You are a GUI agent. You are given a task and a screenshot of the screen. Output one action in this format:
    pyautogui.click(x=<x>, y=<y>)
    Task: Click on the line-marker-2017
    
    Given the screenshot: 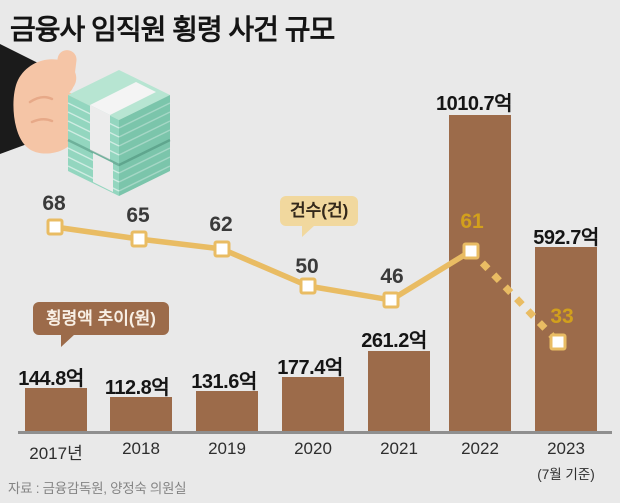 What is the action you would take?
    pyautogui.click(x=55, y=227)
    